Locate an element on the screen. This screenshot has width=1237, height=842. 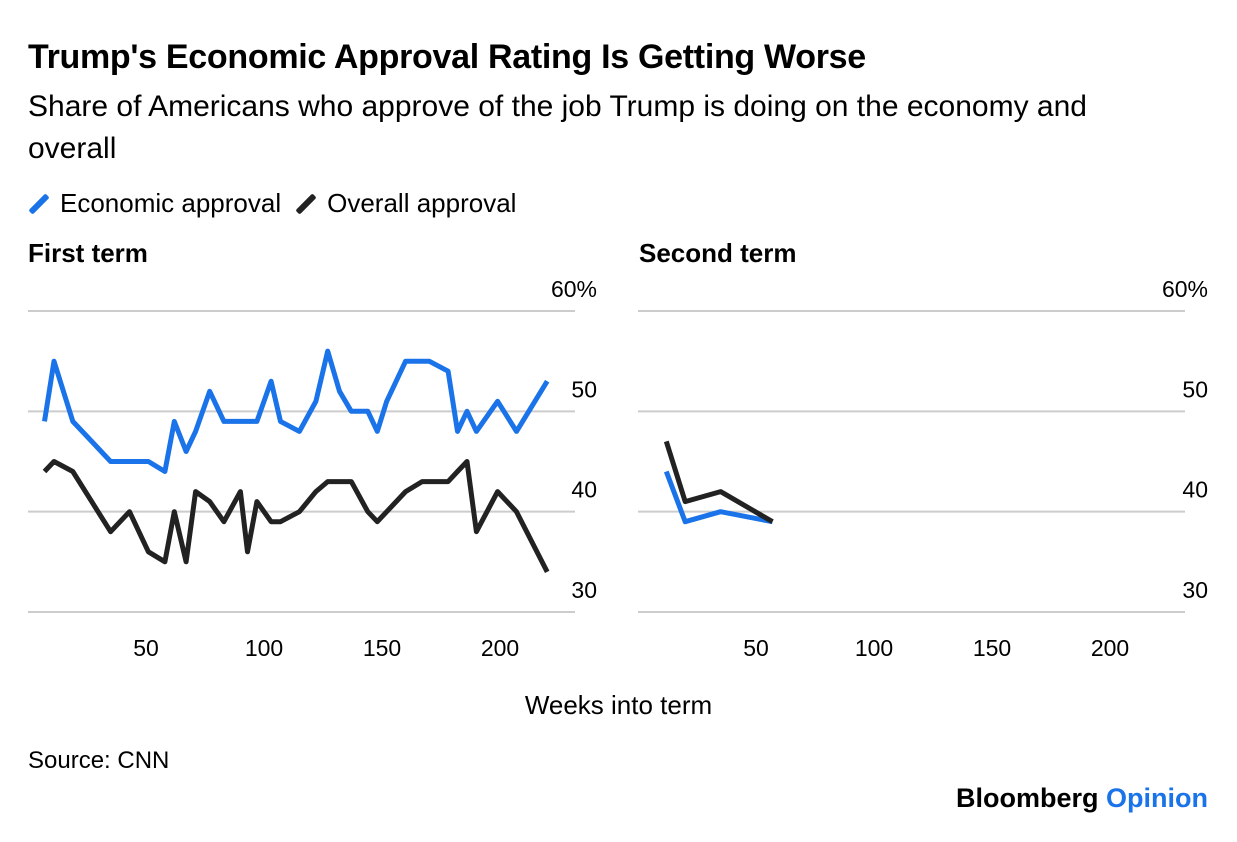
legend-item-overall: Overall approval is located at coordinates (405, 203).